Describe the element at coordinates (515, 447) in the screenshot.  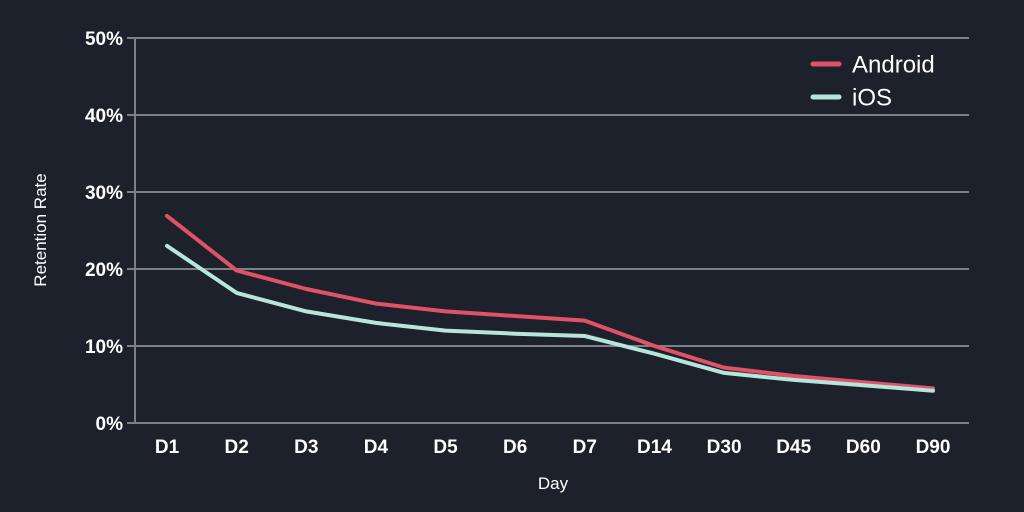
I see `x-tick-label: D6` at that location.